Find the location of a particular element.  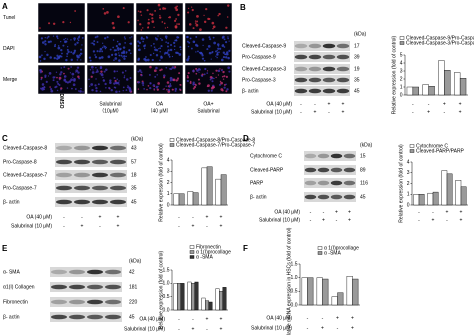

legend-label: Cleaved-Caspase-9/Pro-Caspase-9 is located at coordinates (440, 38).